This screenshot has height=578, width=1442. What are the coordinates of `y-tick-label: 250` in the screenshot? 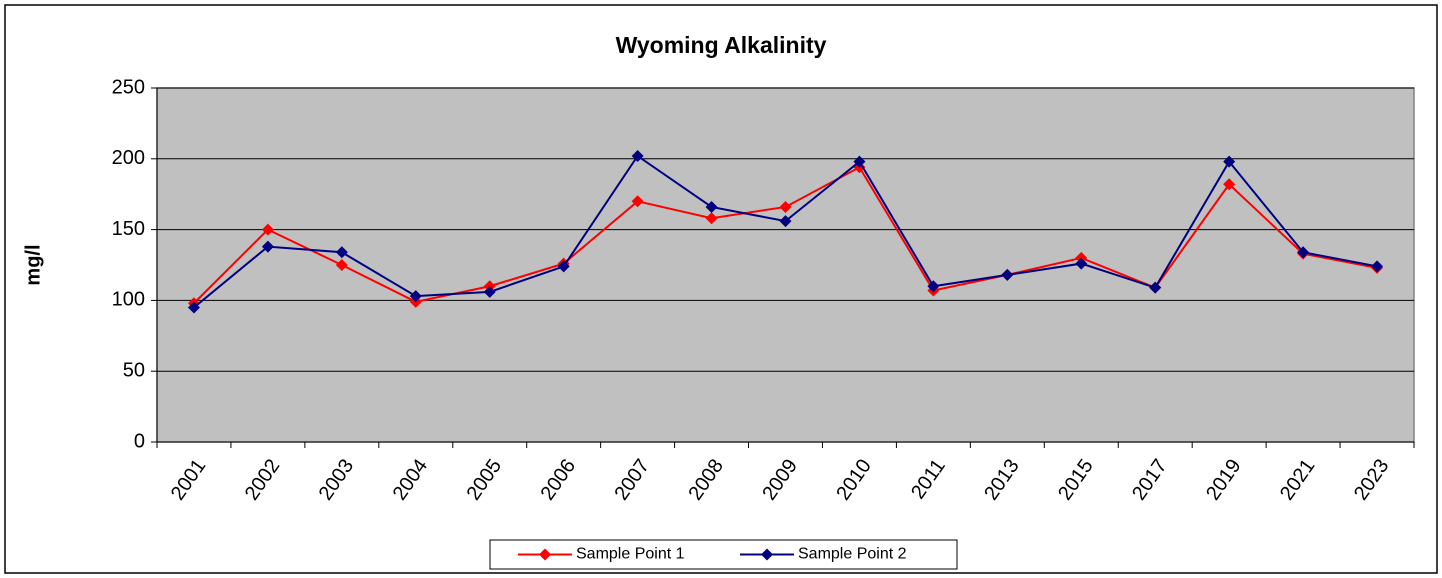 It's located at (128, 87).